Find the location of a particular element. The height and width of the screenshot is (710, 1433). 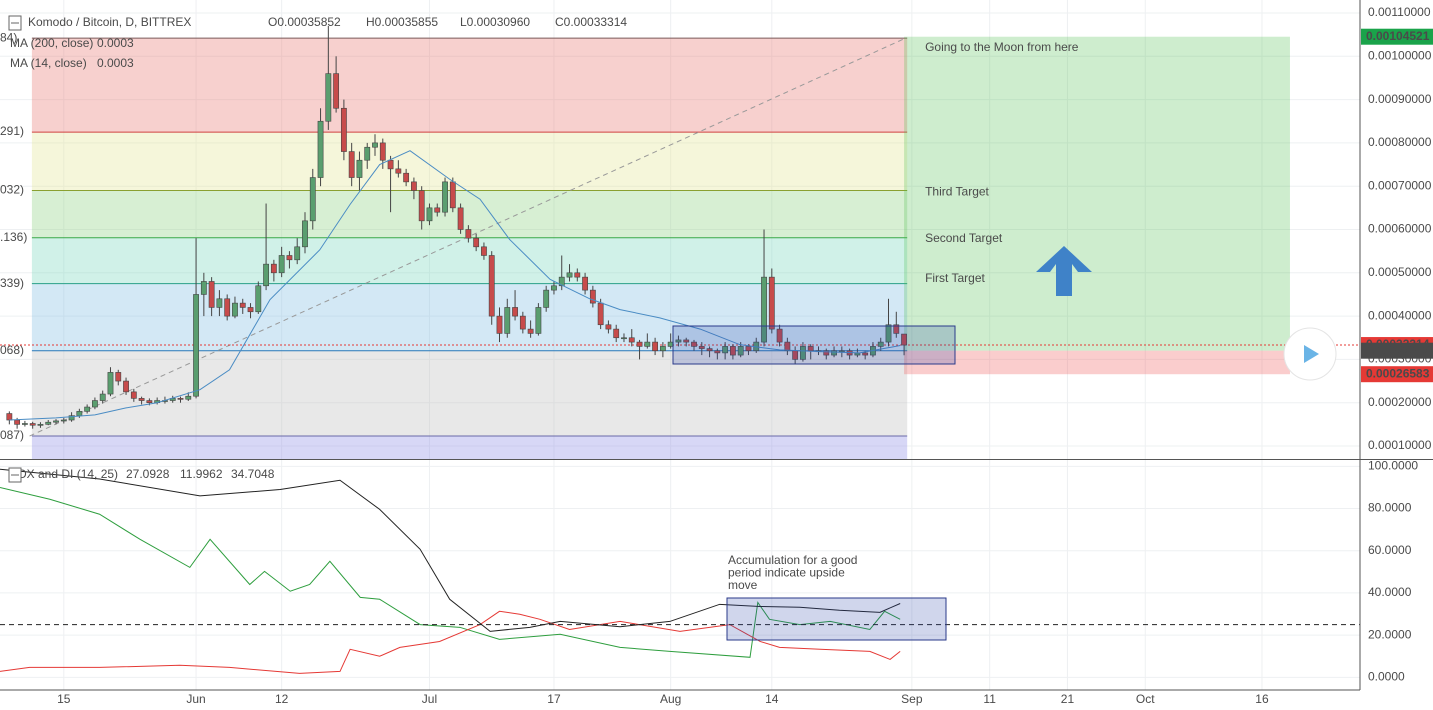

annotation: period indicate upside is located at coordinates (786, 573).